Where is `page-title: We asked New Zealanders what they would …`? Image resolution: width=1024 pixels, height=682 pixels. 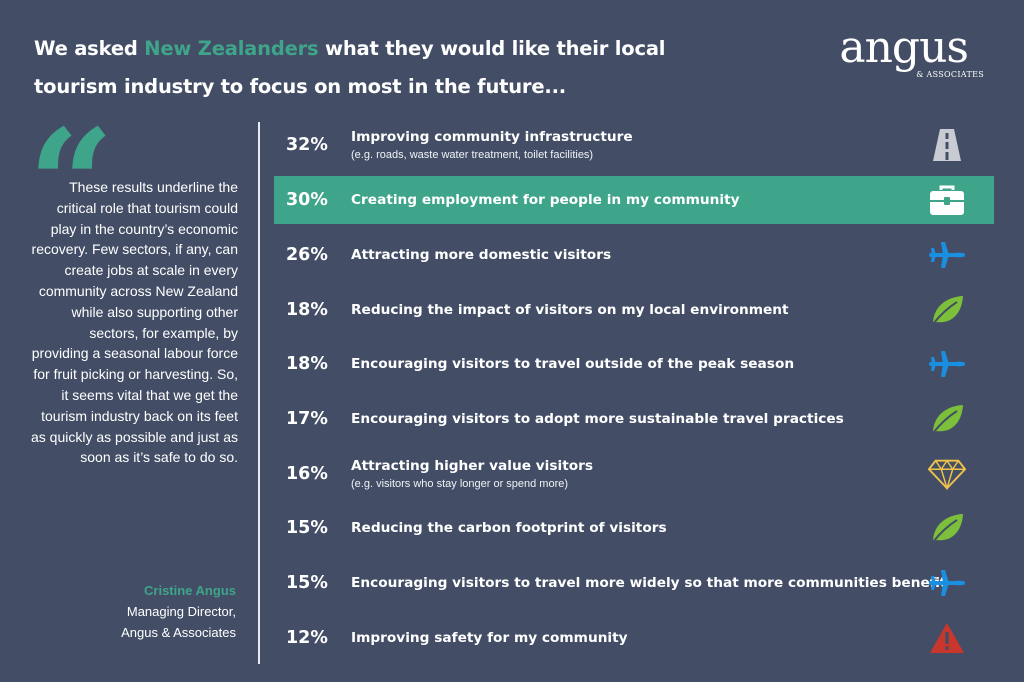 page-title: We asked New Zealanders what they would … is located at coordinates (354, 68).